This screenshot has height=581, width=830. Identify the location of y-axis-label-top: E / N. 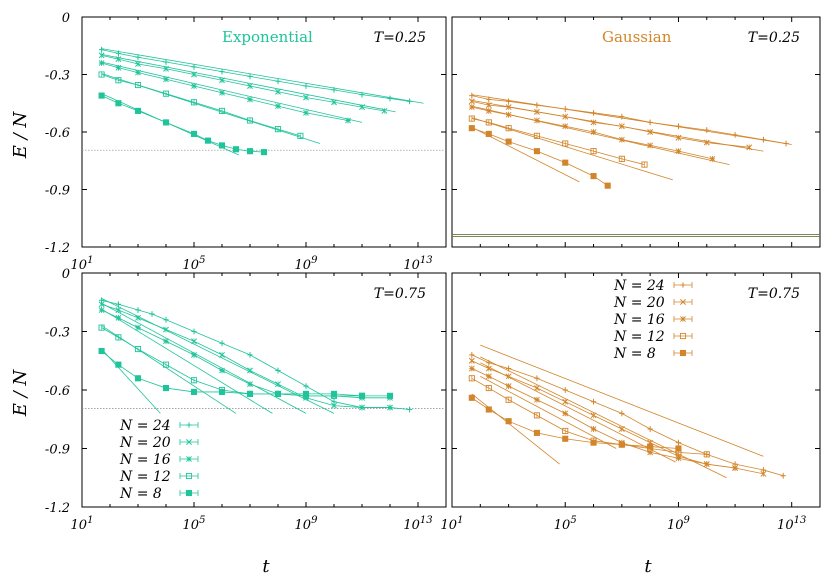
(20, 135).